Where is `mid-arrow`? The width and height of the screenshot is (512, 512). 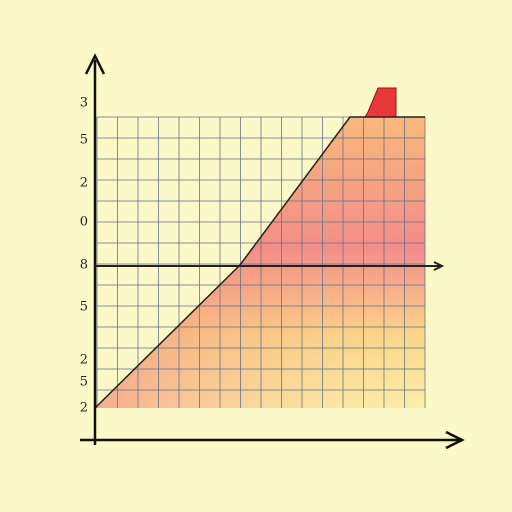 mid-arrow is located at coordinates (439, 266).